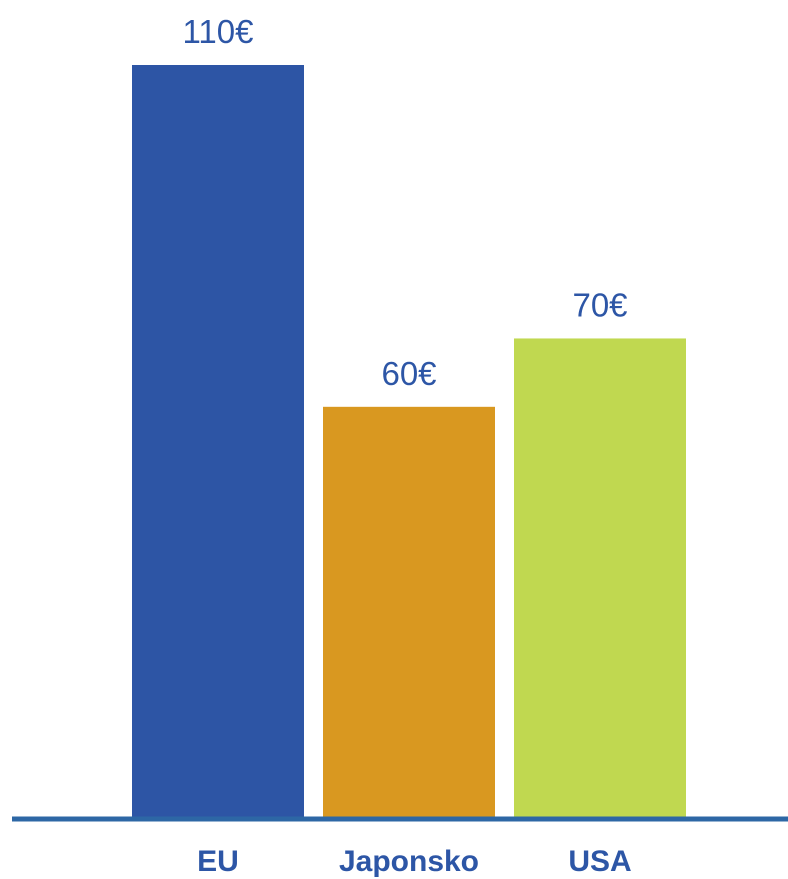 The image size is (788, 879). Describe the element at coordinates (599, 861) in the screenshot. I see `category-label-usa: USA` at that location.